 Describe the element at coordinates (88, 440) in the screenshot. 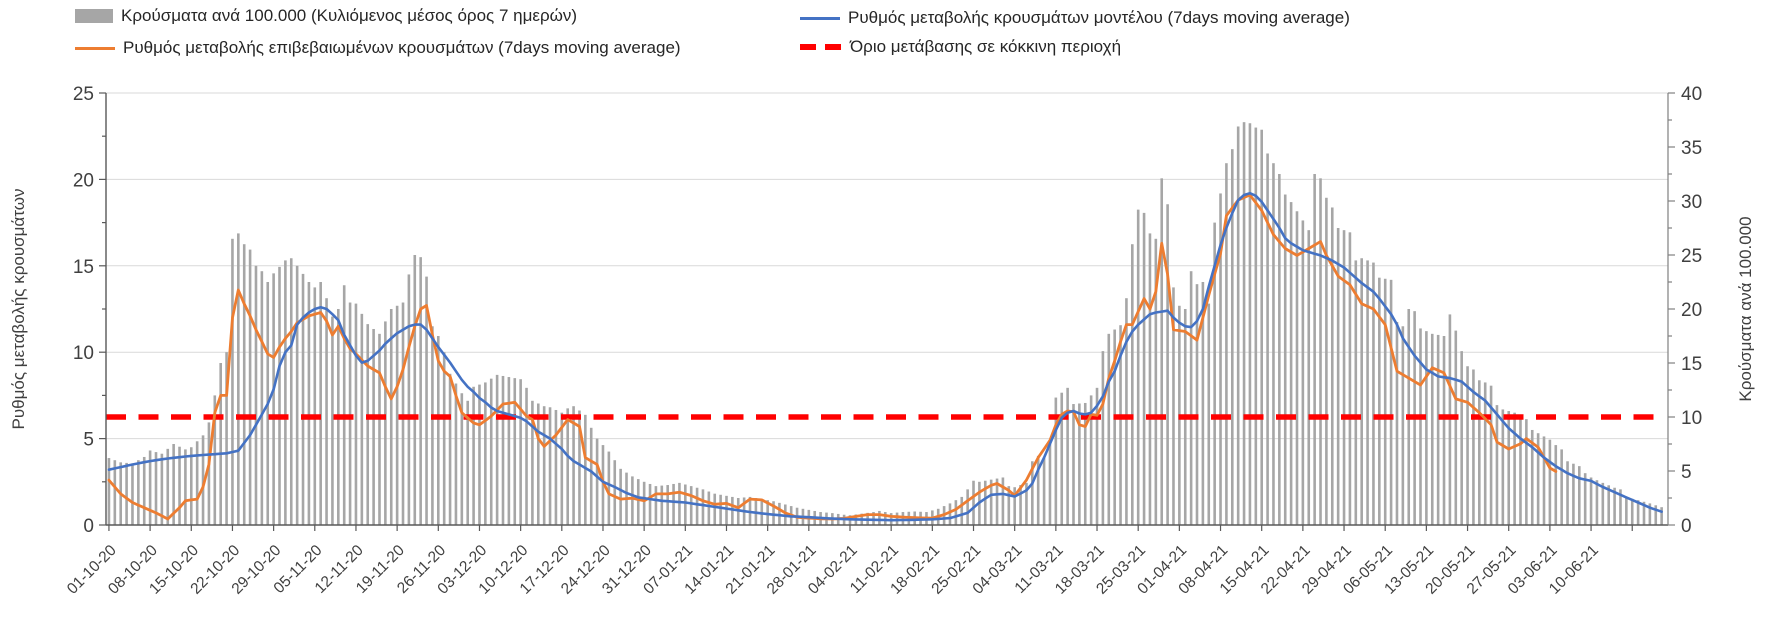

I see `left-tick-label: 5` at that location.